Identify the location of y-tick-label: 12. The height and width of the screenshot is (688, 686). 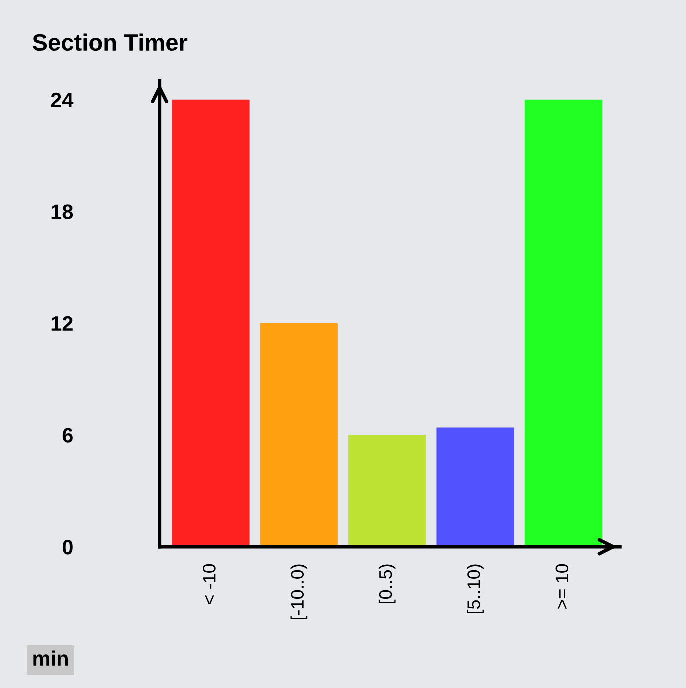
(62, 323).